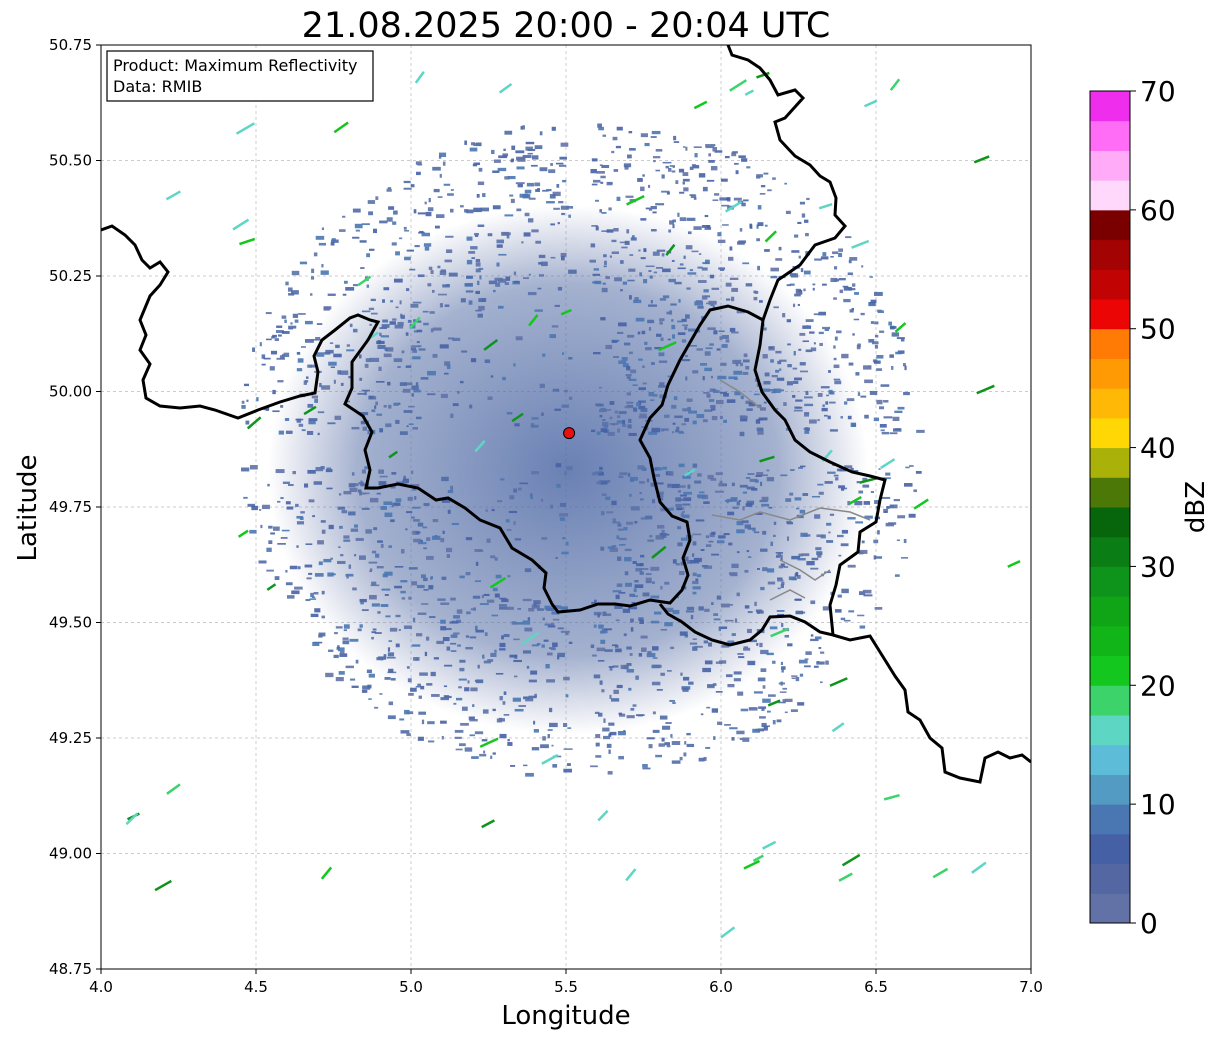 Image resolution: width=1219 pixels, height=1040 pixels. Describe the element at coordinates (566, 987) in the screenshot. I see `x-tick-label: 5.5` at that location.